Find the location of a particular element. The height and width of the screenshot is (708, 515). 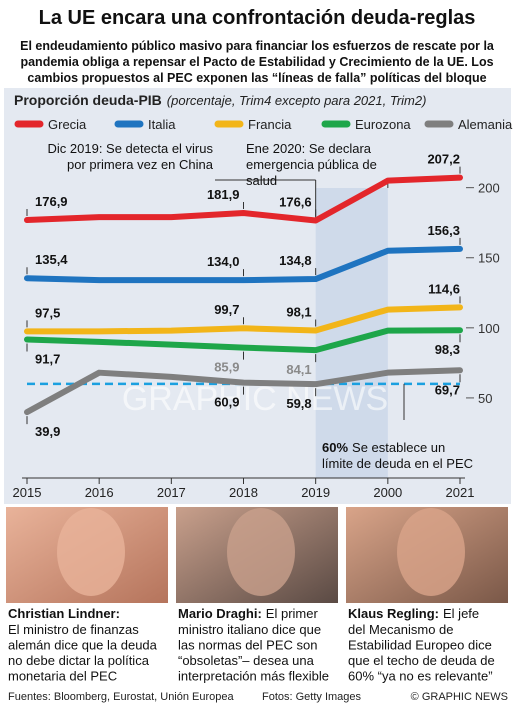

y-tick-label: 150 is located at coordinates (489, 258).